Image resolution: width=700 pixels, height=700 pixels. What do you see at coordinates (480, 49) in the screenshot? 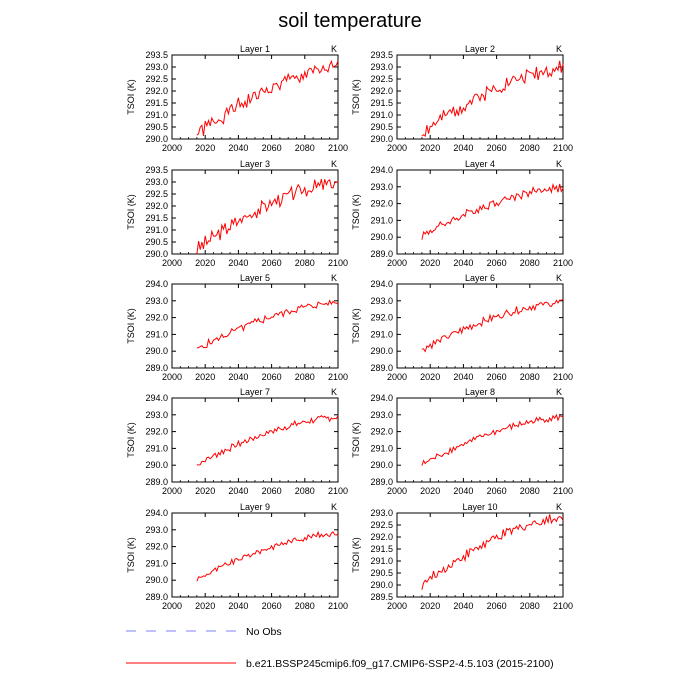
I see `panel-title: Layer 2` at bounding box center [480, 49].